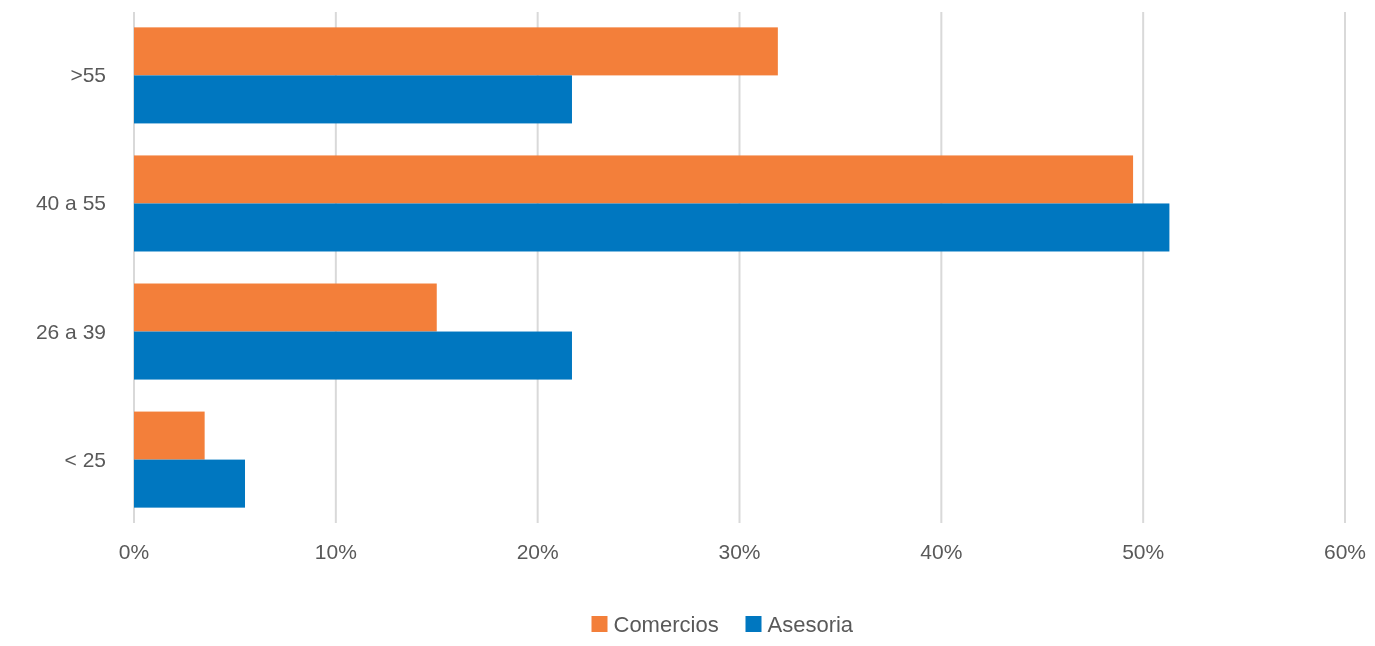 The height and width of the screenshot is (646, 1375). What do you see at coordinates (810, 624) in the screenshot?
I see `legend-label: Asesoria` at bounding box center [810, 624].